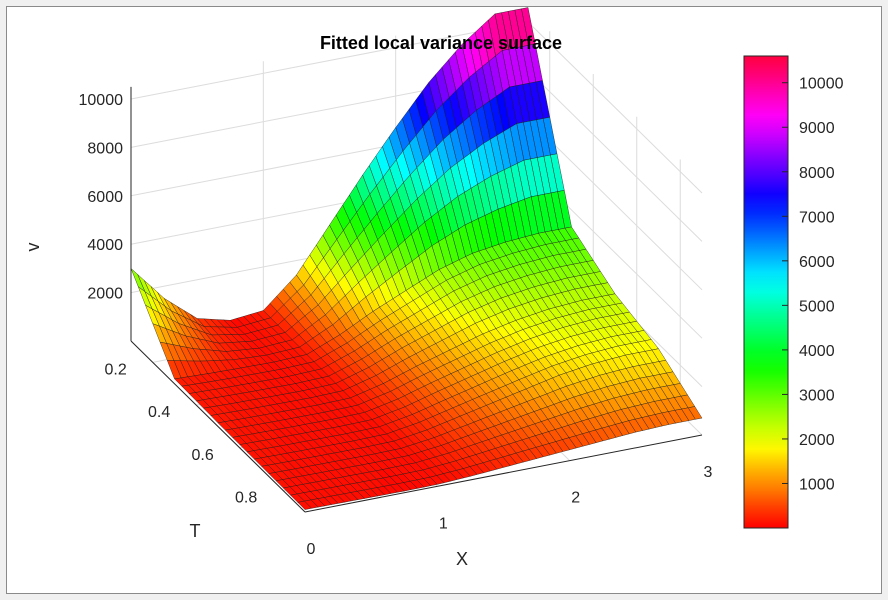  Describe the element at coordinates (817, 217) in the screenshot. I see `colorbar-tick-label: 7000` at that location.